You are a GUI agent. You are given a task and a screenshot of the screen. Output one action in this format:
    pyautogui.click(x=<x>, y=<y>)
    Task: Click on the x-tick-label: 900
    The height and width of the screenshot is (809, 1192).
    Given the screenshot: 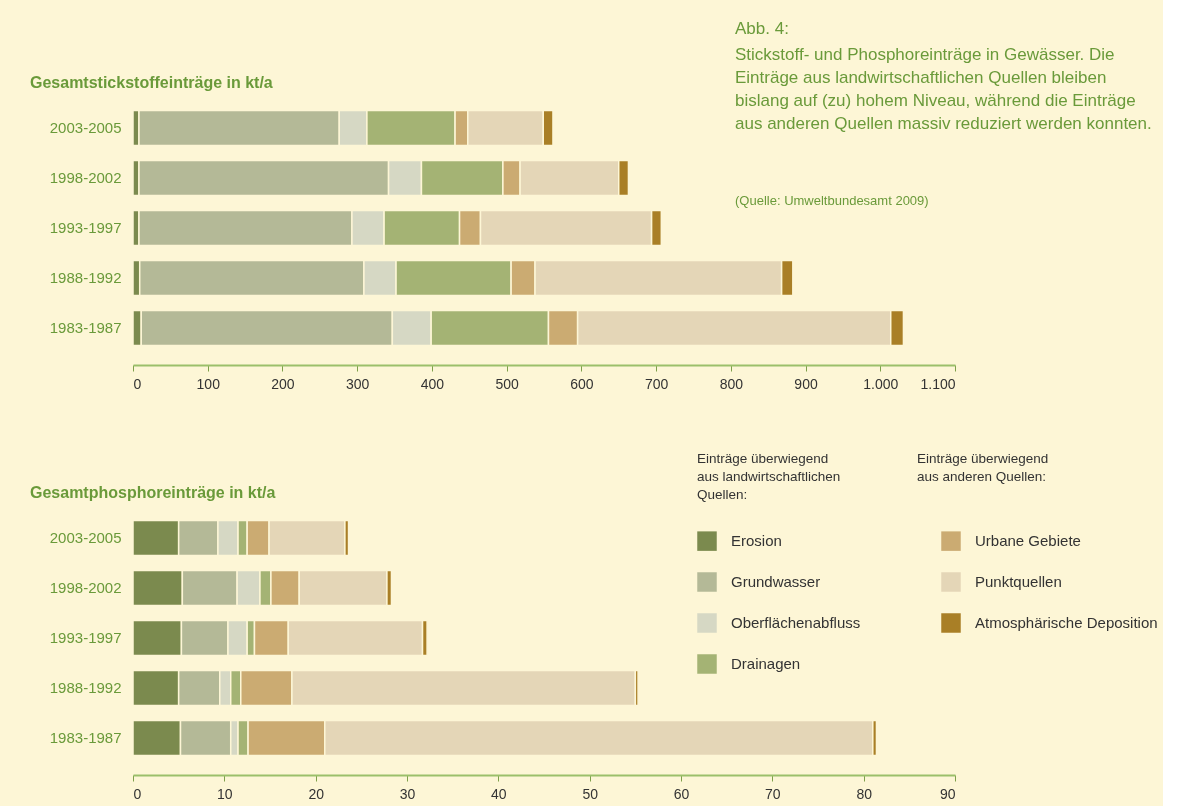 What is the action you would take?
    pyautogui.click(x=806, y=383)
    